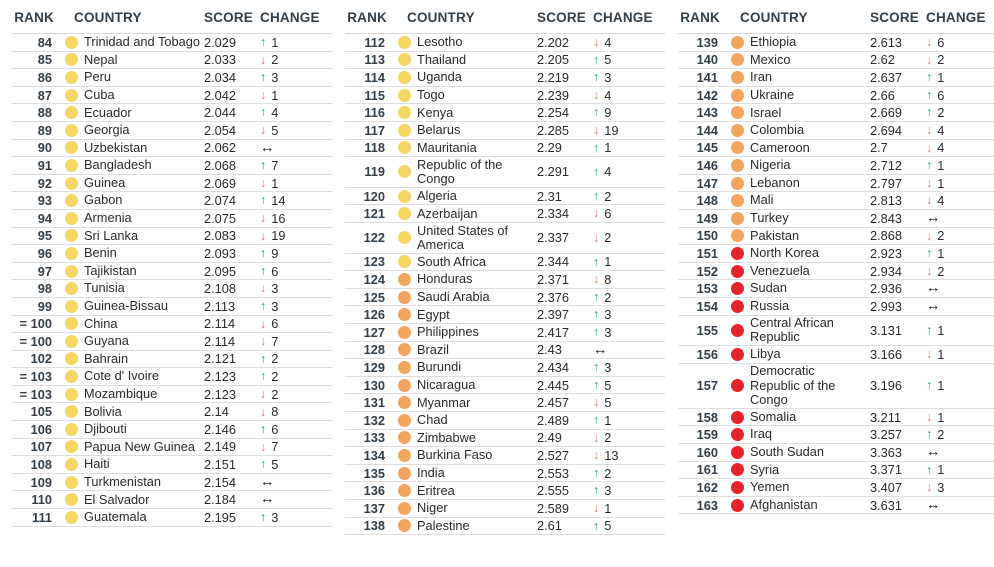 The width and height of the screenshot is (994, 567). What do you see at coordinates (432, 508) in the screenshot?
I see `country-name: Niger` at bounding box center [432, 508].